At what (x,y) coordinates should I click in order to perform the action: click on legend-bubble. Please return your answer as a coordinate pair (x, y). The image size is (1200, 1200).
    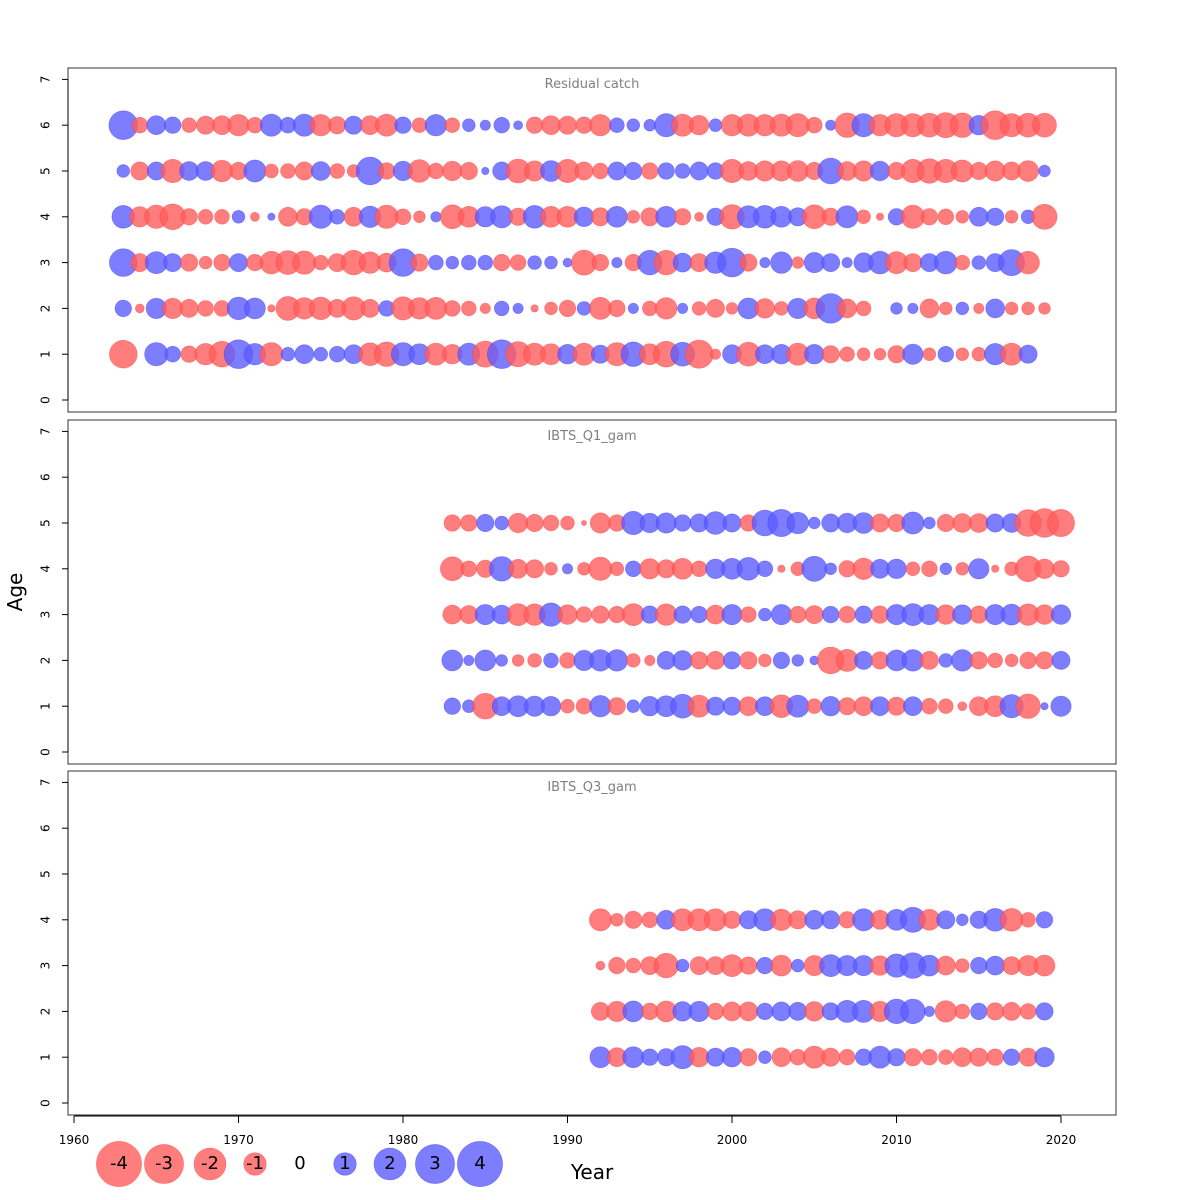
    Looking at the image, I should click on (345, 1164).